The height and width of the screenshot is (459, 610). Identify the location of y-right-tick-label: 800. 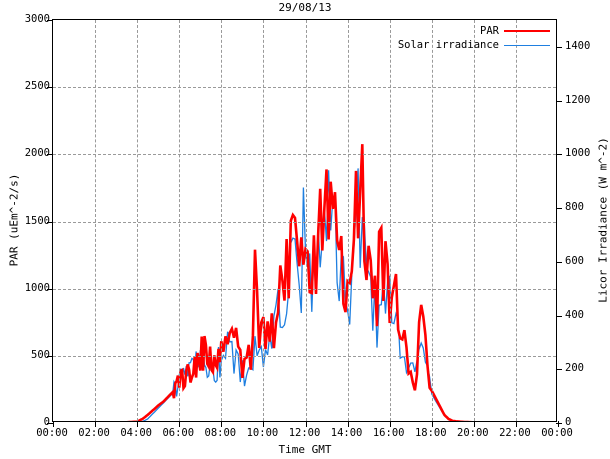
(574, 207).